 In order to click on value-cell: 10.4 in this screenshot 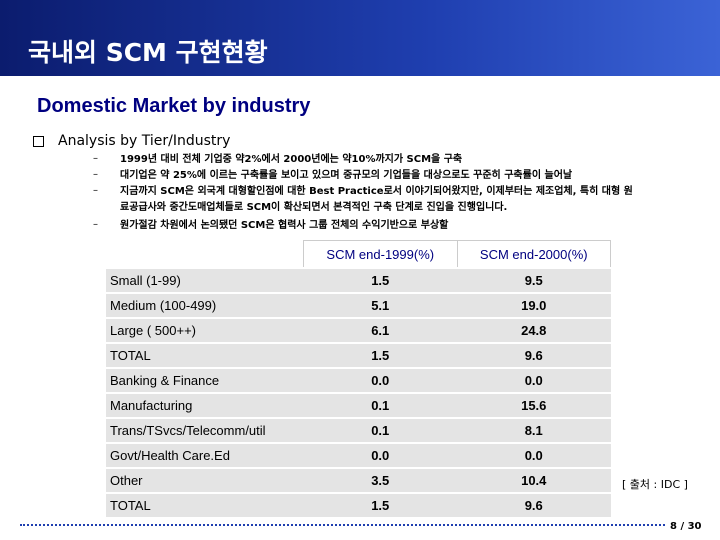, I will do `click(534, 480)`.